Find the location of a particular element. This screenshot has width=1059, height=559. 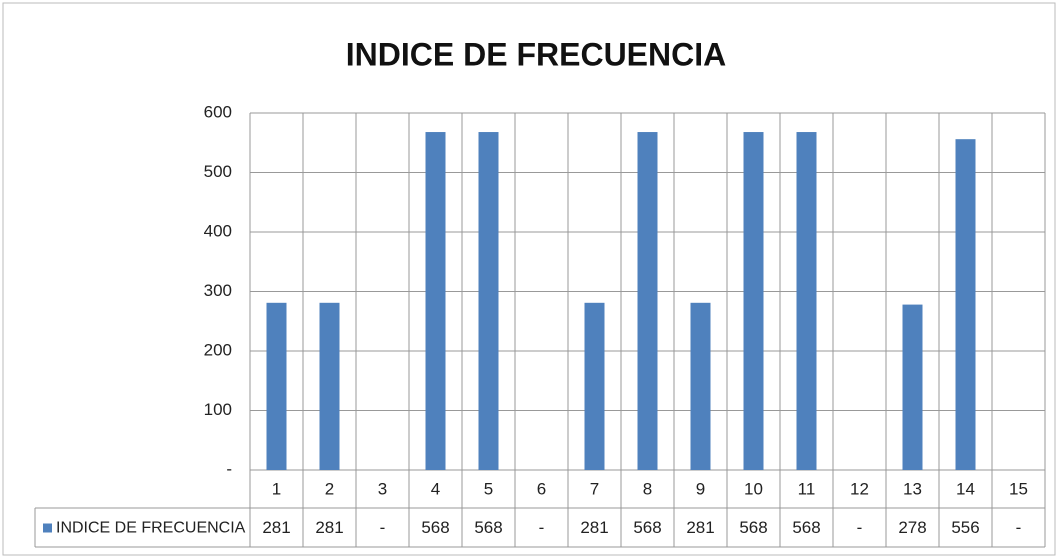

x-tick-label: 4 is located at coordinates (435, 488).